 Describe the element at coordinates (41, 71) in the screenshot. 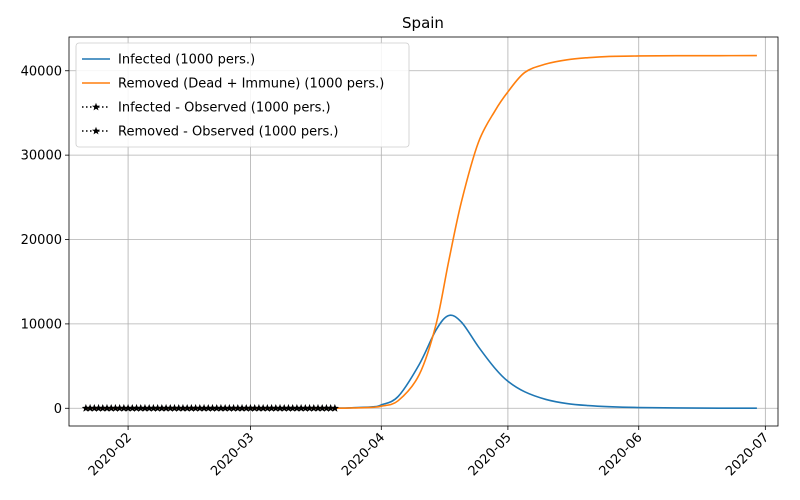

I see `y-tick-label: 40000` at that location.